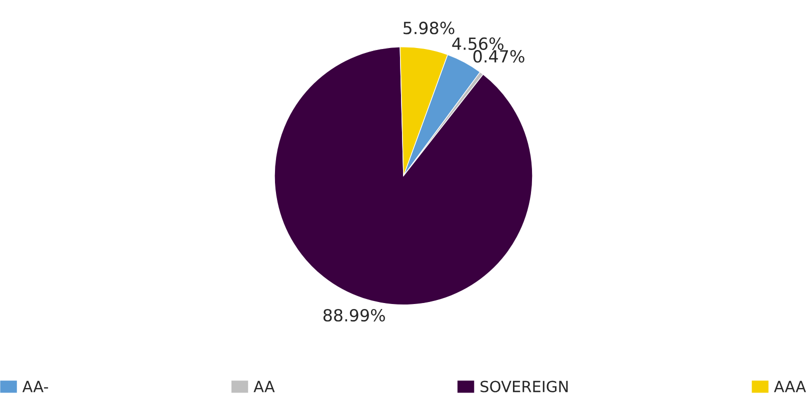 The height and width of the screenshot is (409, 807). Describe the element at coordinates (35, 386) in the screenshot. I see `legend-label: AA-` at that location.